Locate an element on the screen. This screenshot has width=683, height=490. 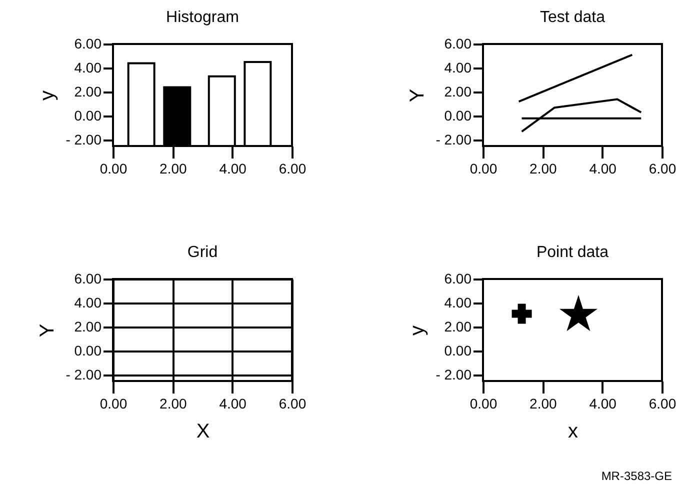
text: MR-3583-GE is located at coordinates (636, 476).